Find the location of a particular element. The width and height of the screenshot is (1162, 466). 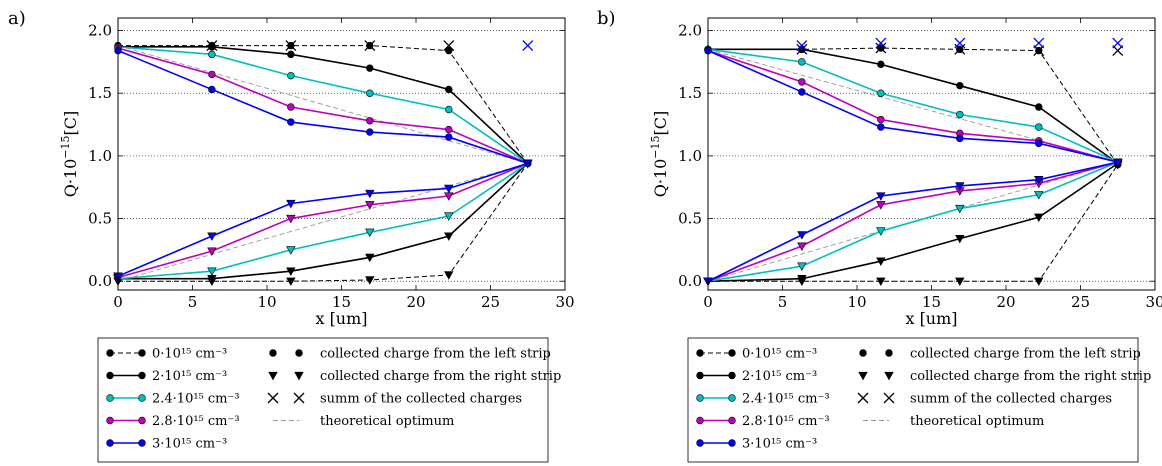

x-tick-label: 30 is located at coordinates (564, 302).